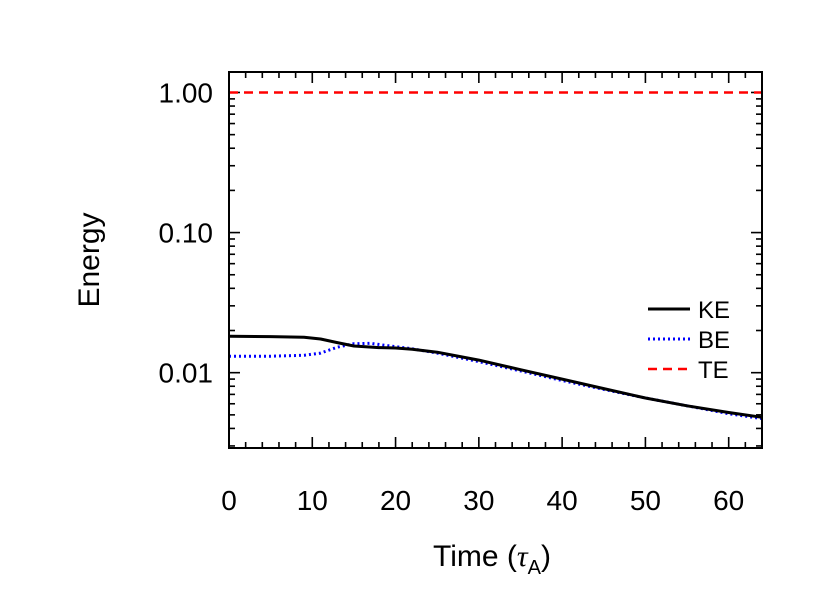 The height and width of the screenshot is (593, 830). I want to click on x-axis-title-text: Time (, so click(475, 556).